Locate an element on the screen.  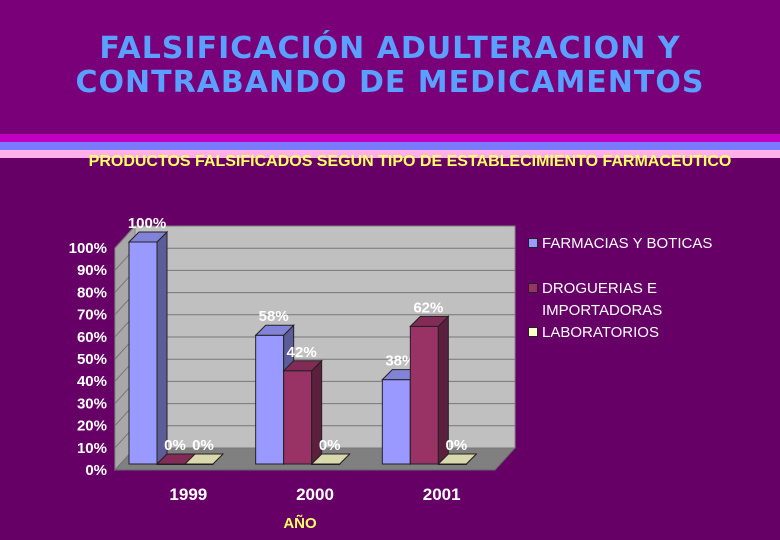
x-tick-label: 1999 is located at coordinates (188, 494).